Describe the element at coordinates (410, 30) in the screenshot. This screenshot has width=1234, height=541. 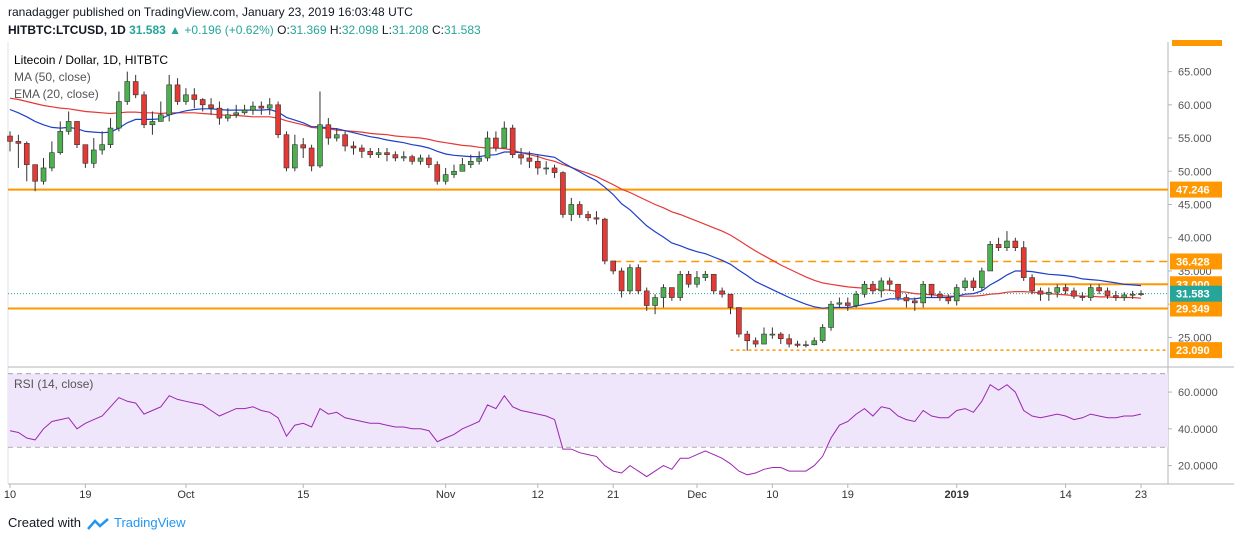
I see `low-value: 31.208` at that location.